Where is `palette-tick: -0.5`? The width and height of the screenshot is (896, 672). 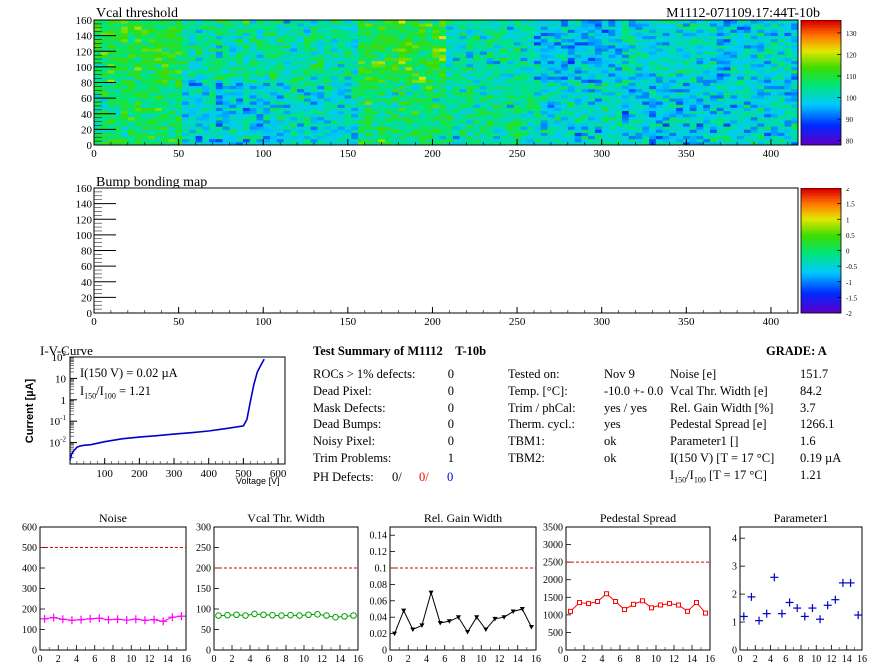 palette-tick: -0.5 is located at coordinates (852, 267).